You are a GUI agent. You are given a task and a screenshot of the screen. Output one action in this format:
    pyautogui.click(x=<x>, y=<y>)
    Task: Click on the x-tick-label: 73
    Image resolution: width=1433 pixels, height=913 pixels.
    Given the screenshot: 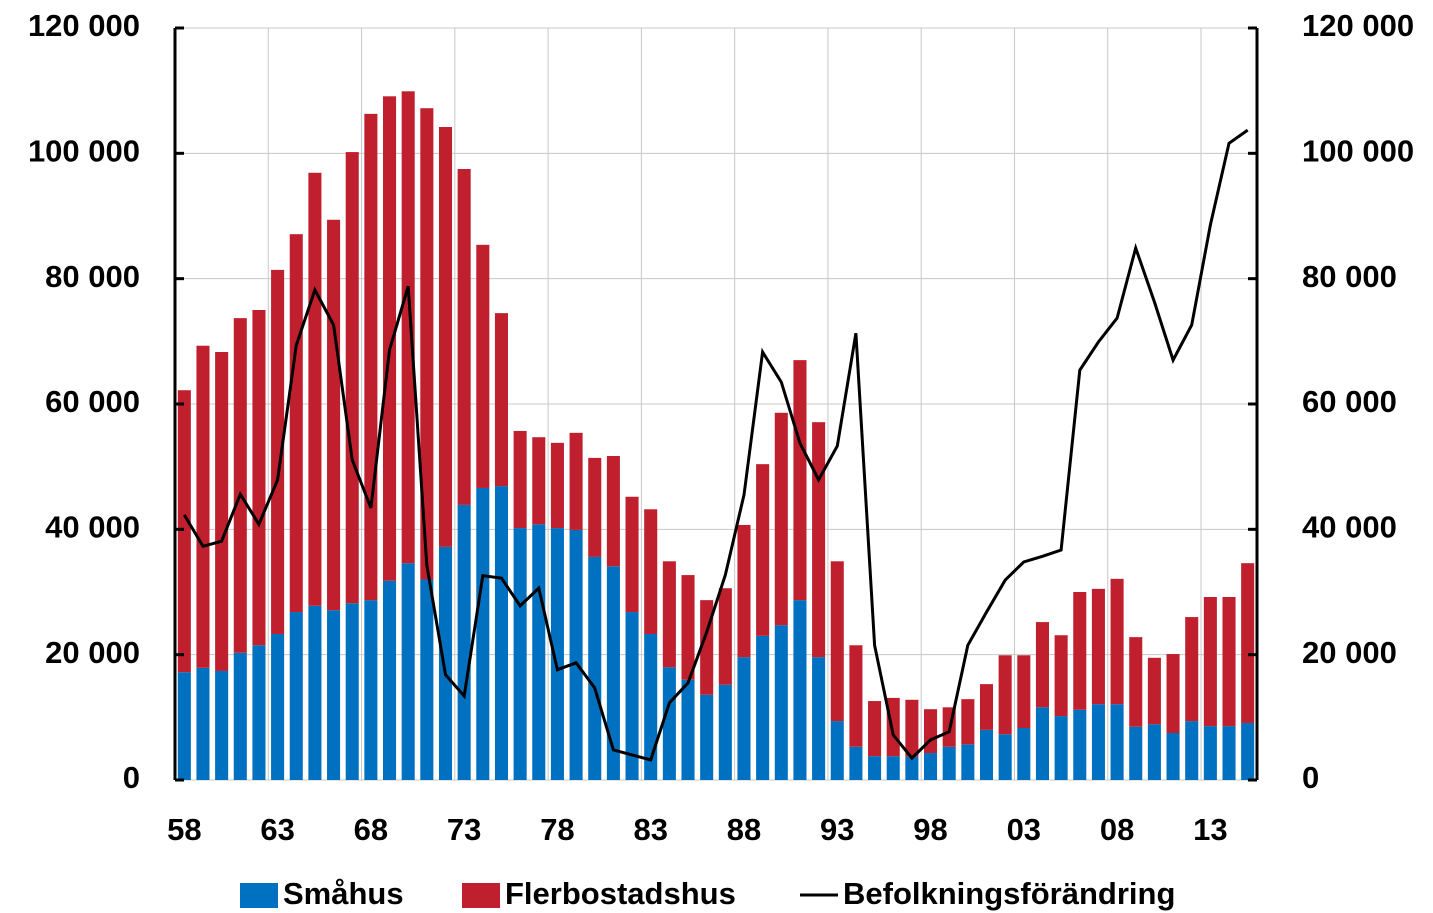 What is the action you would take?
    pyautogui.click(x=464, y=829)
    